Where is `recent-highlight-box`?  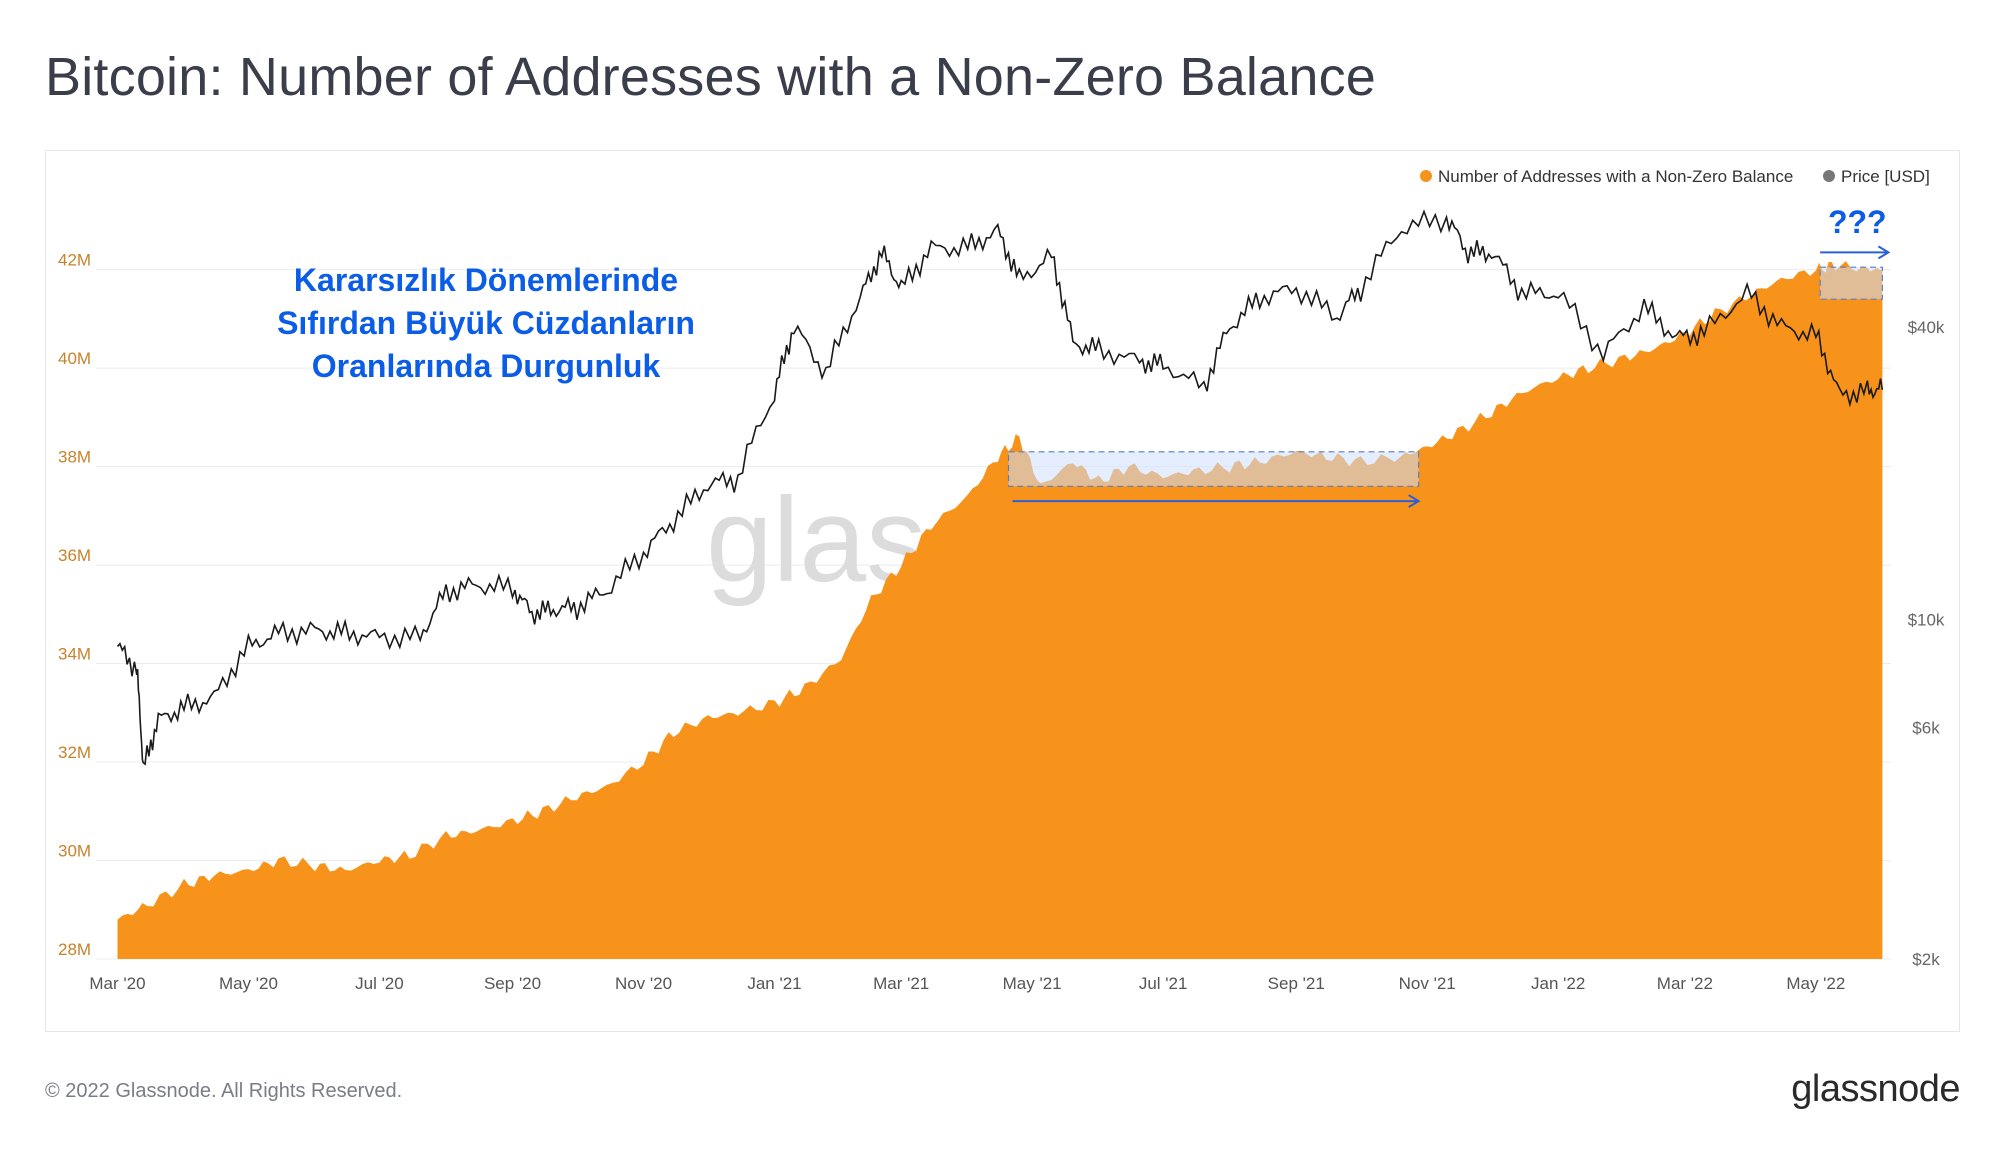 recent-highlight-box is located at coordinates (1851, 283).